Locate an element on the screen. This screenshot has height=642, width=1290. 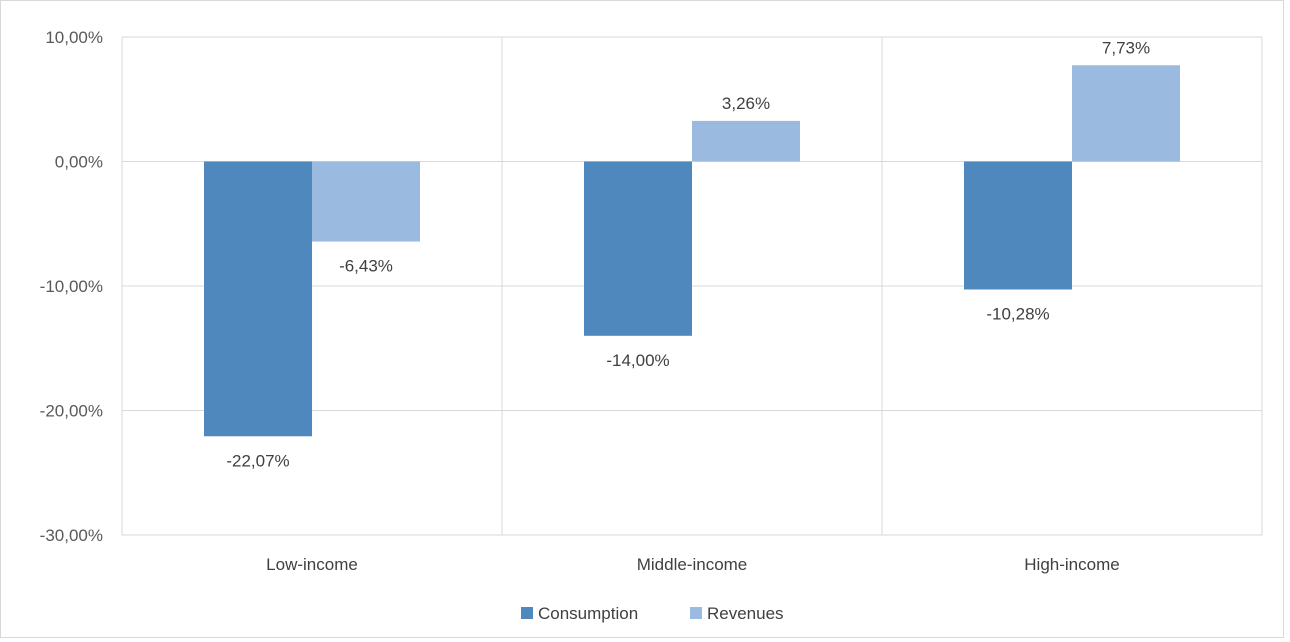
data-label: -10,28% is located at coordinates (1017, 313).